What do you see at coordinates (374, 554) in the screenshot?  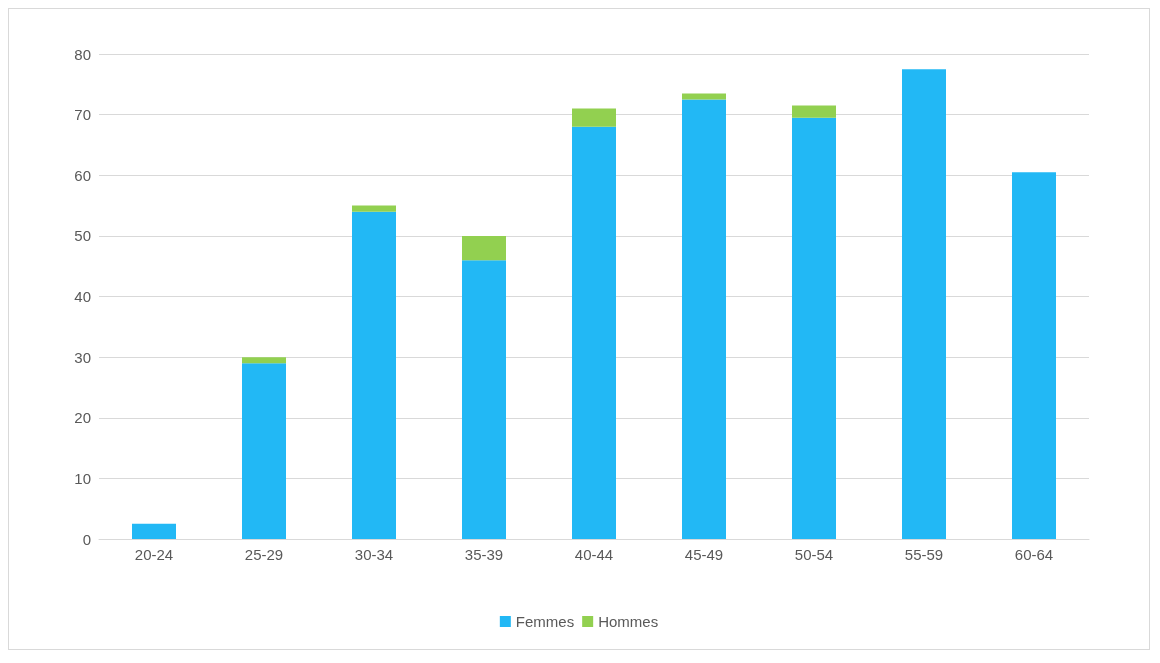 I see `x-tick-label: 30-34` at bounding box center [374, 554].